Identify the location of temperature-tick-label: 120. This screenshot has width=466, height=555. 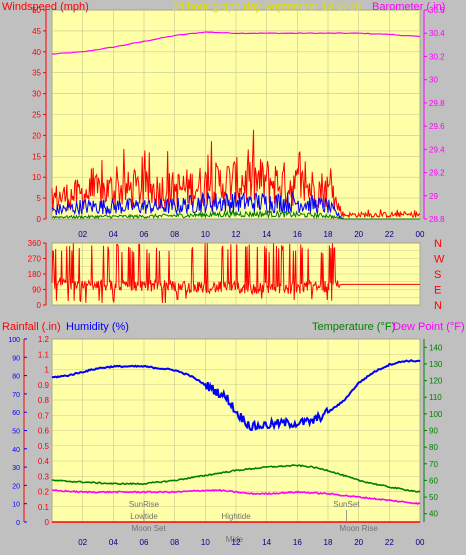
(436, 381).